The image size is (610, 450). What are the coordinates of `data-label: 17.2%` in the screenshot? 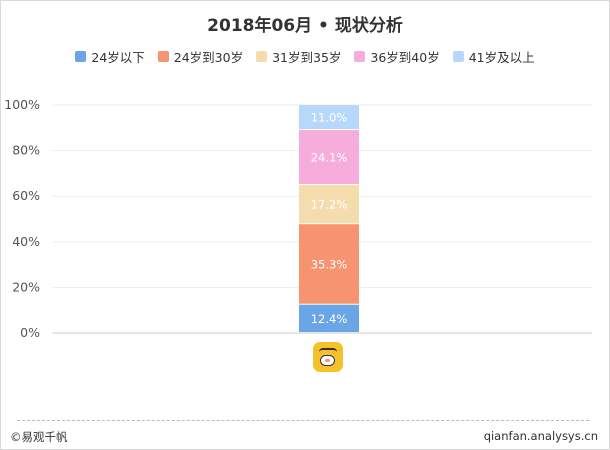 It's located at (329, 205).